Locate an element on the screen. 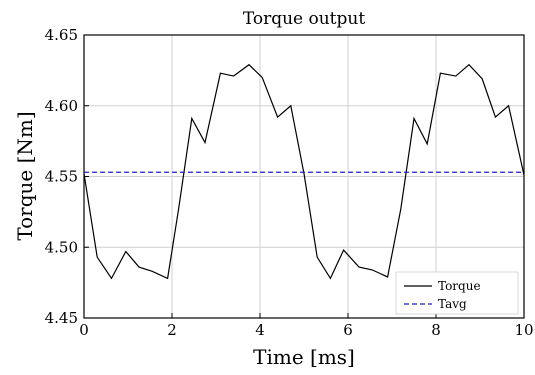 This screenshot has height=375, width=535. y-tick-labels: 4.45 4.50 4.55 4.60 4.65 is located at coordinates (61, 176).